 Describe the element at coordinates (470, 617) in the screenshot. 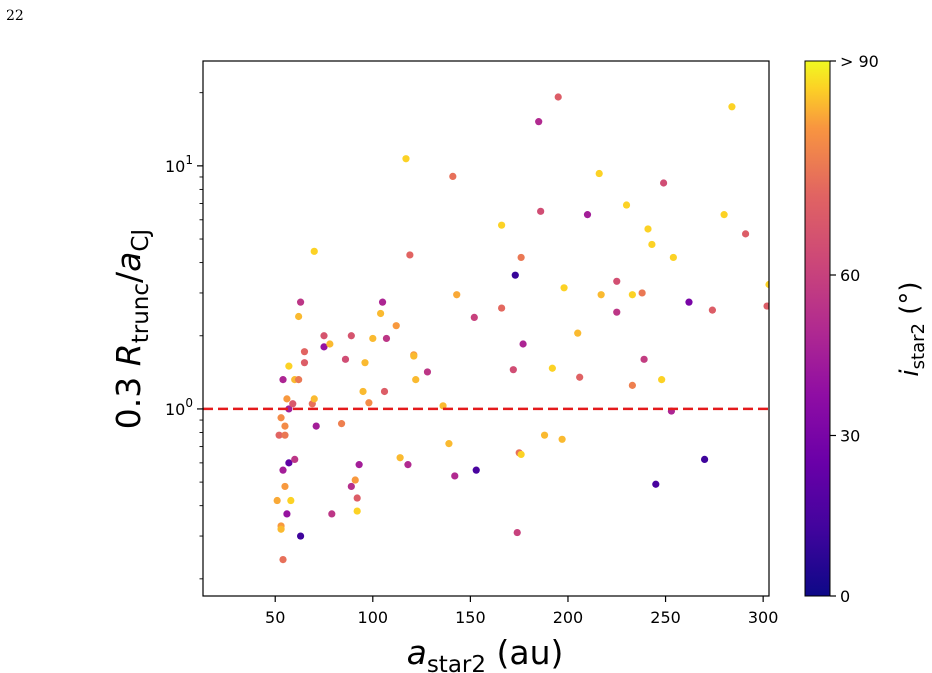

I see `x-tick-label: 150` at that location.